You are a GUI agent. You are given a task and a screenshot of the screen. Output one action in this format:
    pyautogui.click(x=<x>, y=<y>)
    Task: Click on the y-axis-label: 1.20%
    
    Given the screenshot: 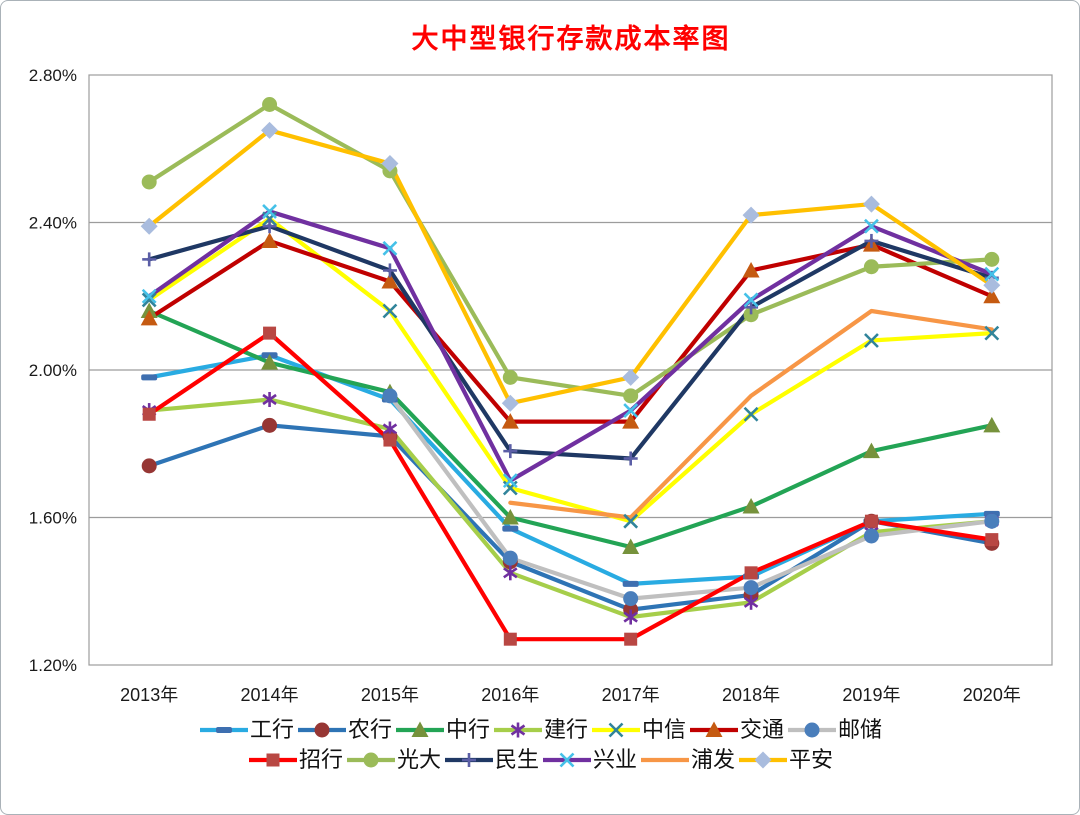 What is the action you would take?
    pyautogui.click(x=53, y=665)
    